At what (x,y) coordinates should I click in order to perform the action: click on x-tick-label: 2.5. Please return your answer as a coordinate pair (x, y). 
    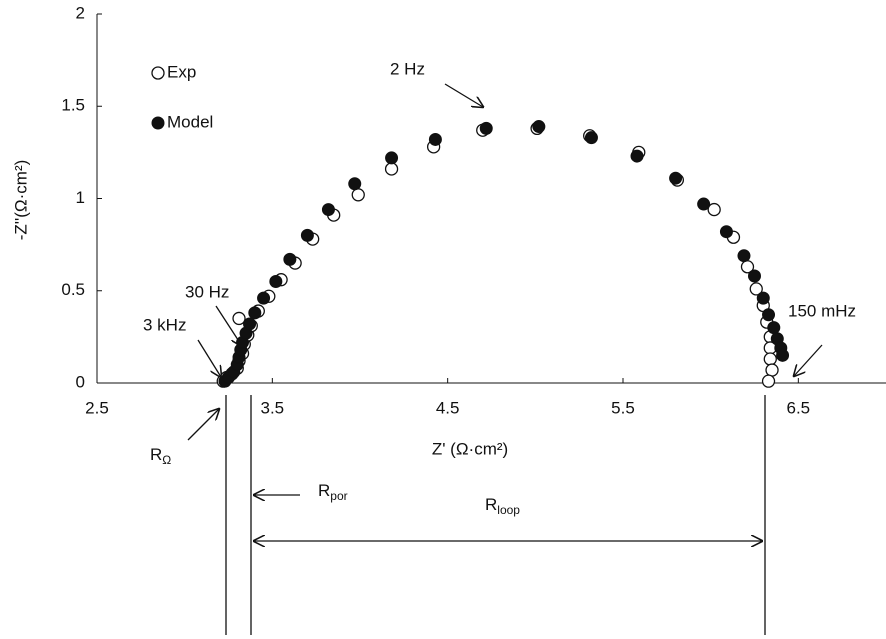
    Looking at the image, I should click on (97, 407).